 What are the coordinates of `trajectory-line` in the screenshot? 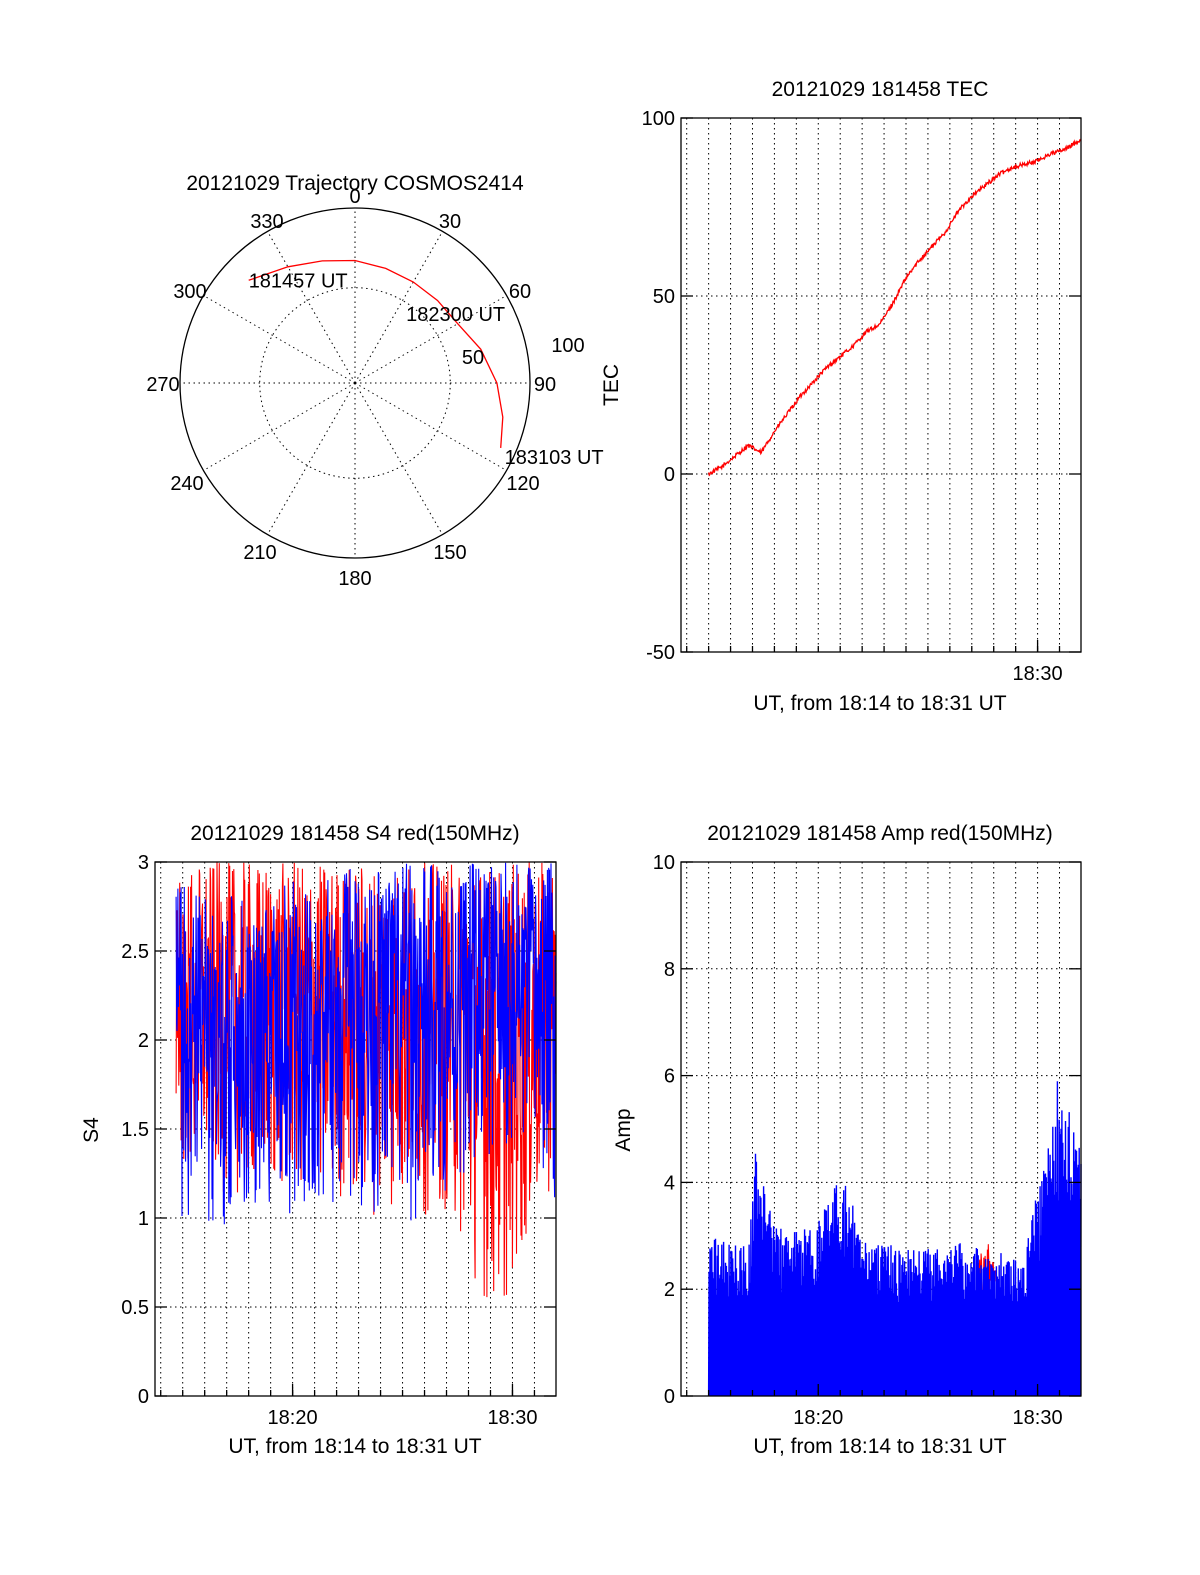 It's located at (376, 353).